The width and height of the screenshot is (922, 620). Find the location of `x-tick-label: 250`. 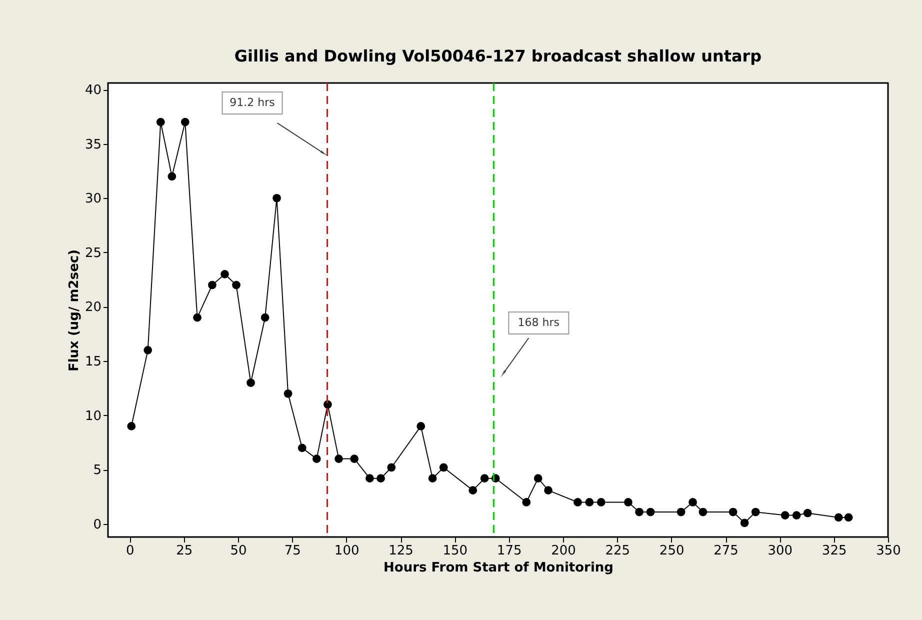

x-tick-label: 250 is located at coordinates (671, 551).